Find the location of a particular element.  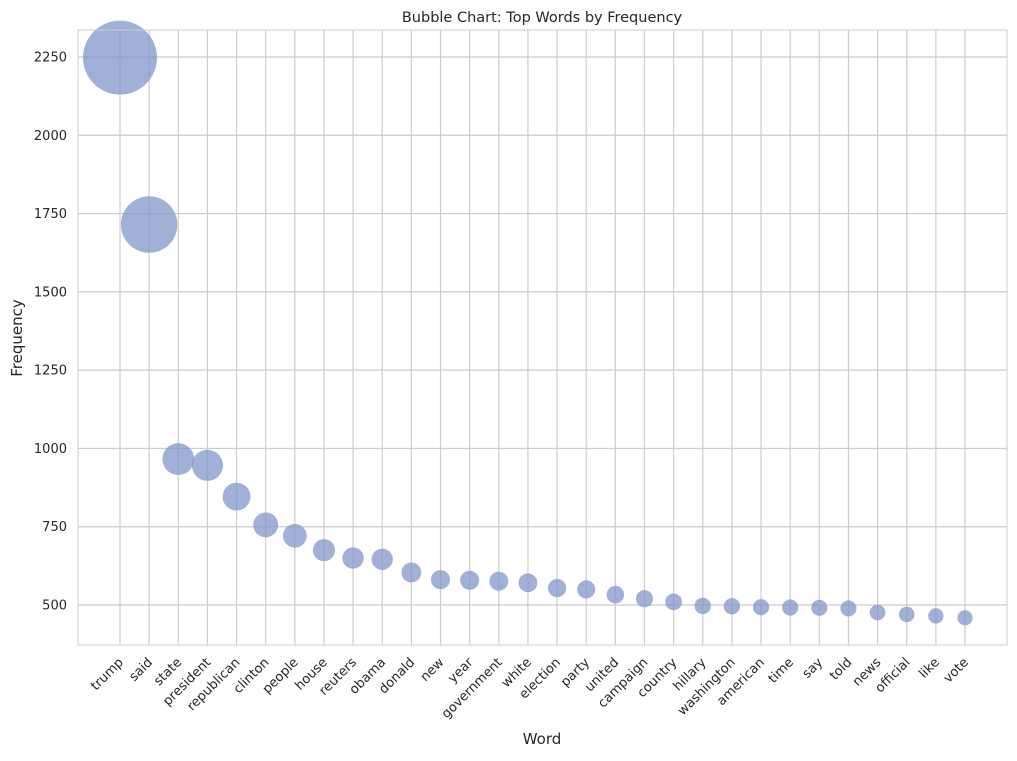

bubble-washington is located at coordinates (732, 606).